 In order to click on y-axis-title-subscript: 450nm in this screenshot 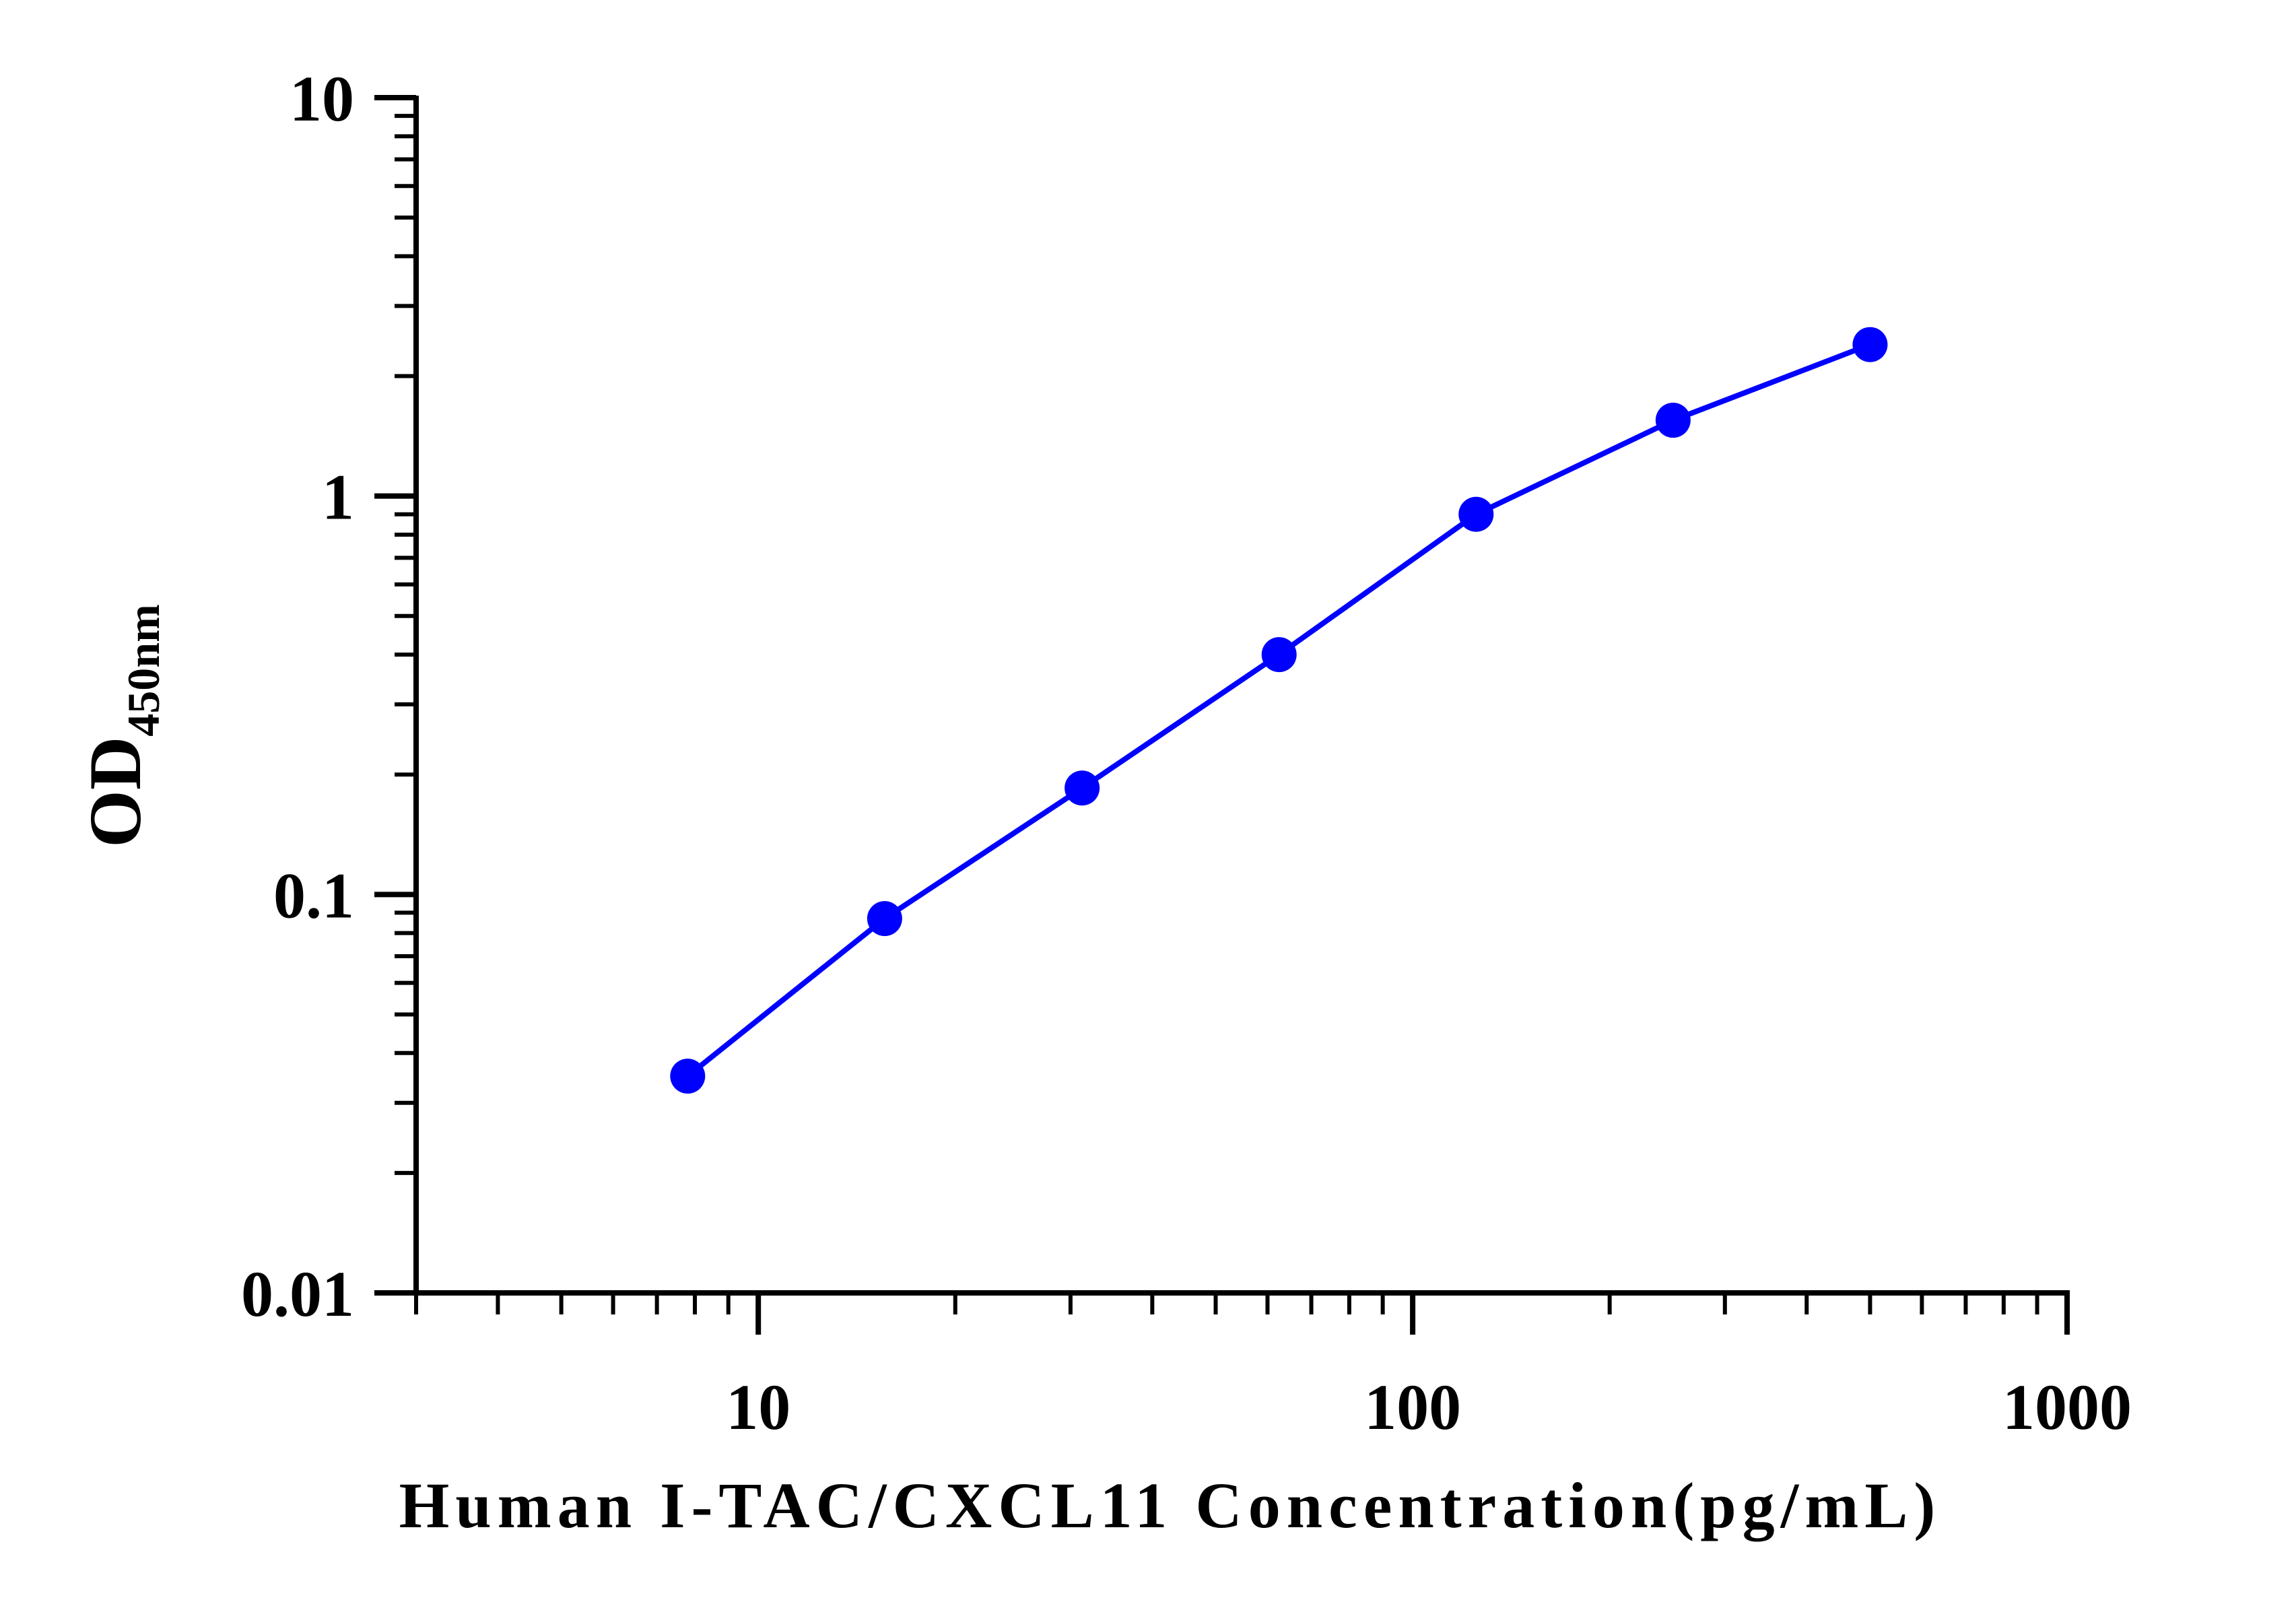, I will do `click(143, 670)`.